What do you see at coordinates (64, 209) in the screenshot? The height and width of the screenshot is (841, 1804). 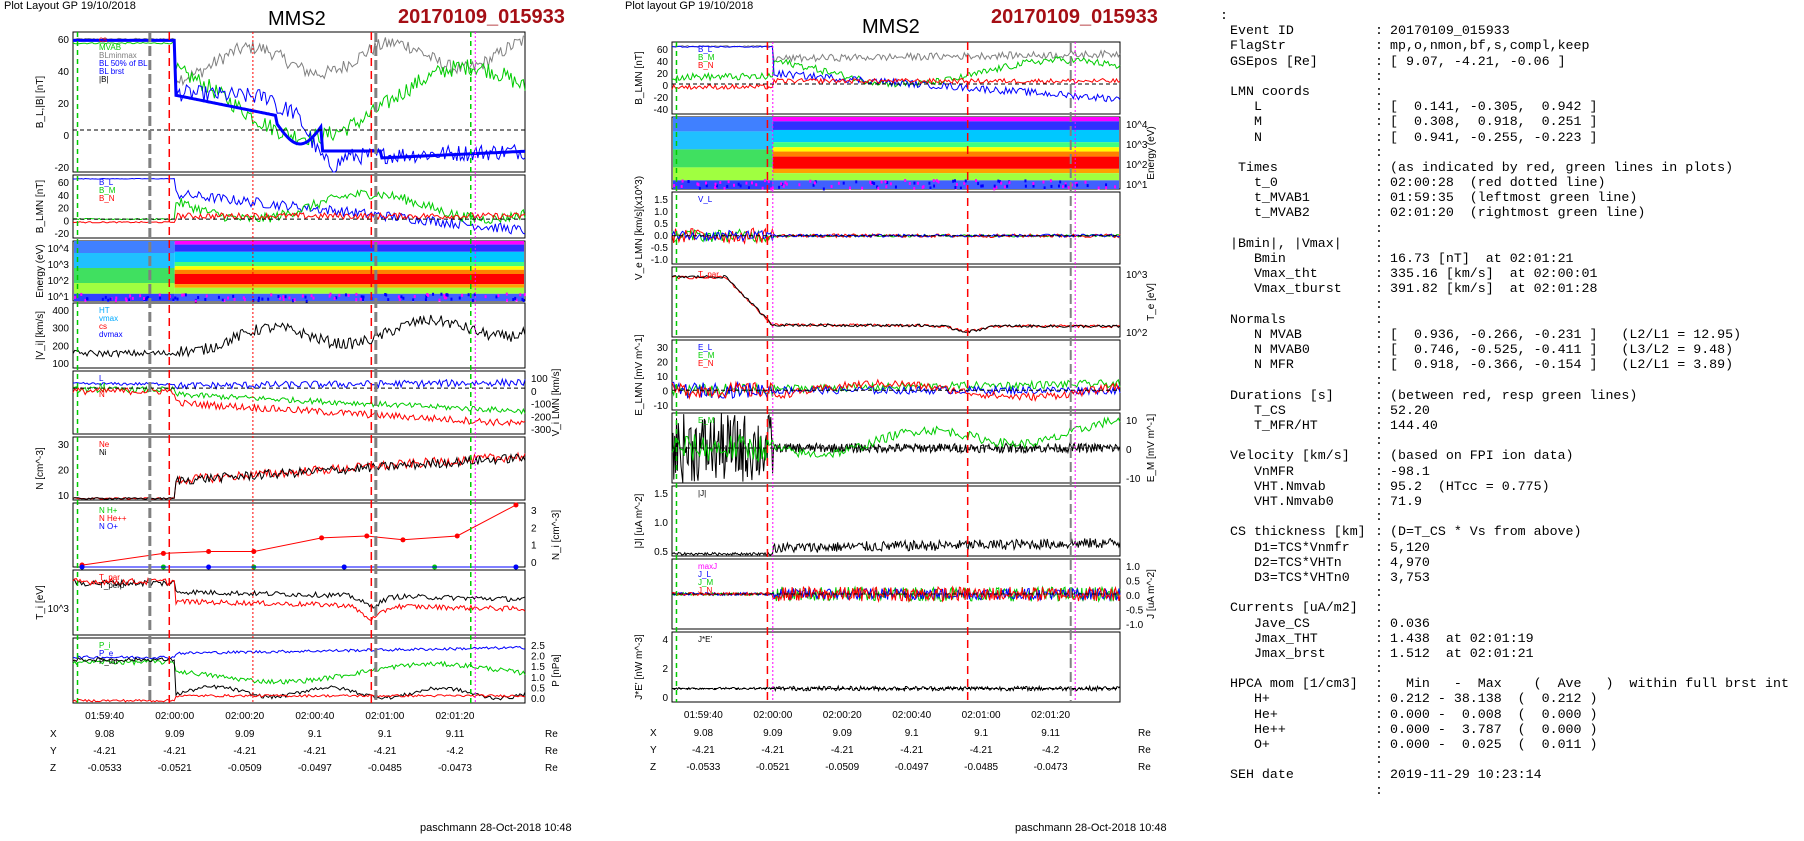 I see `y-tick-label: 20` at bounding box center [64, 209].